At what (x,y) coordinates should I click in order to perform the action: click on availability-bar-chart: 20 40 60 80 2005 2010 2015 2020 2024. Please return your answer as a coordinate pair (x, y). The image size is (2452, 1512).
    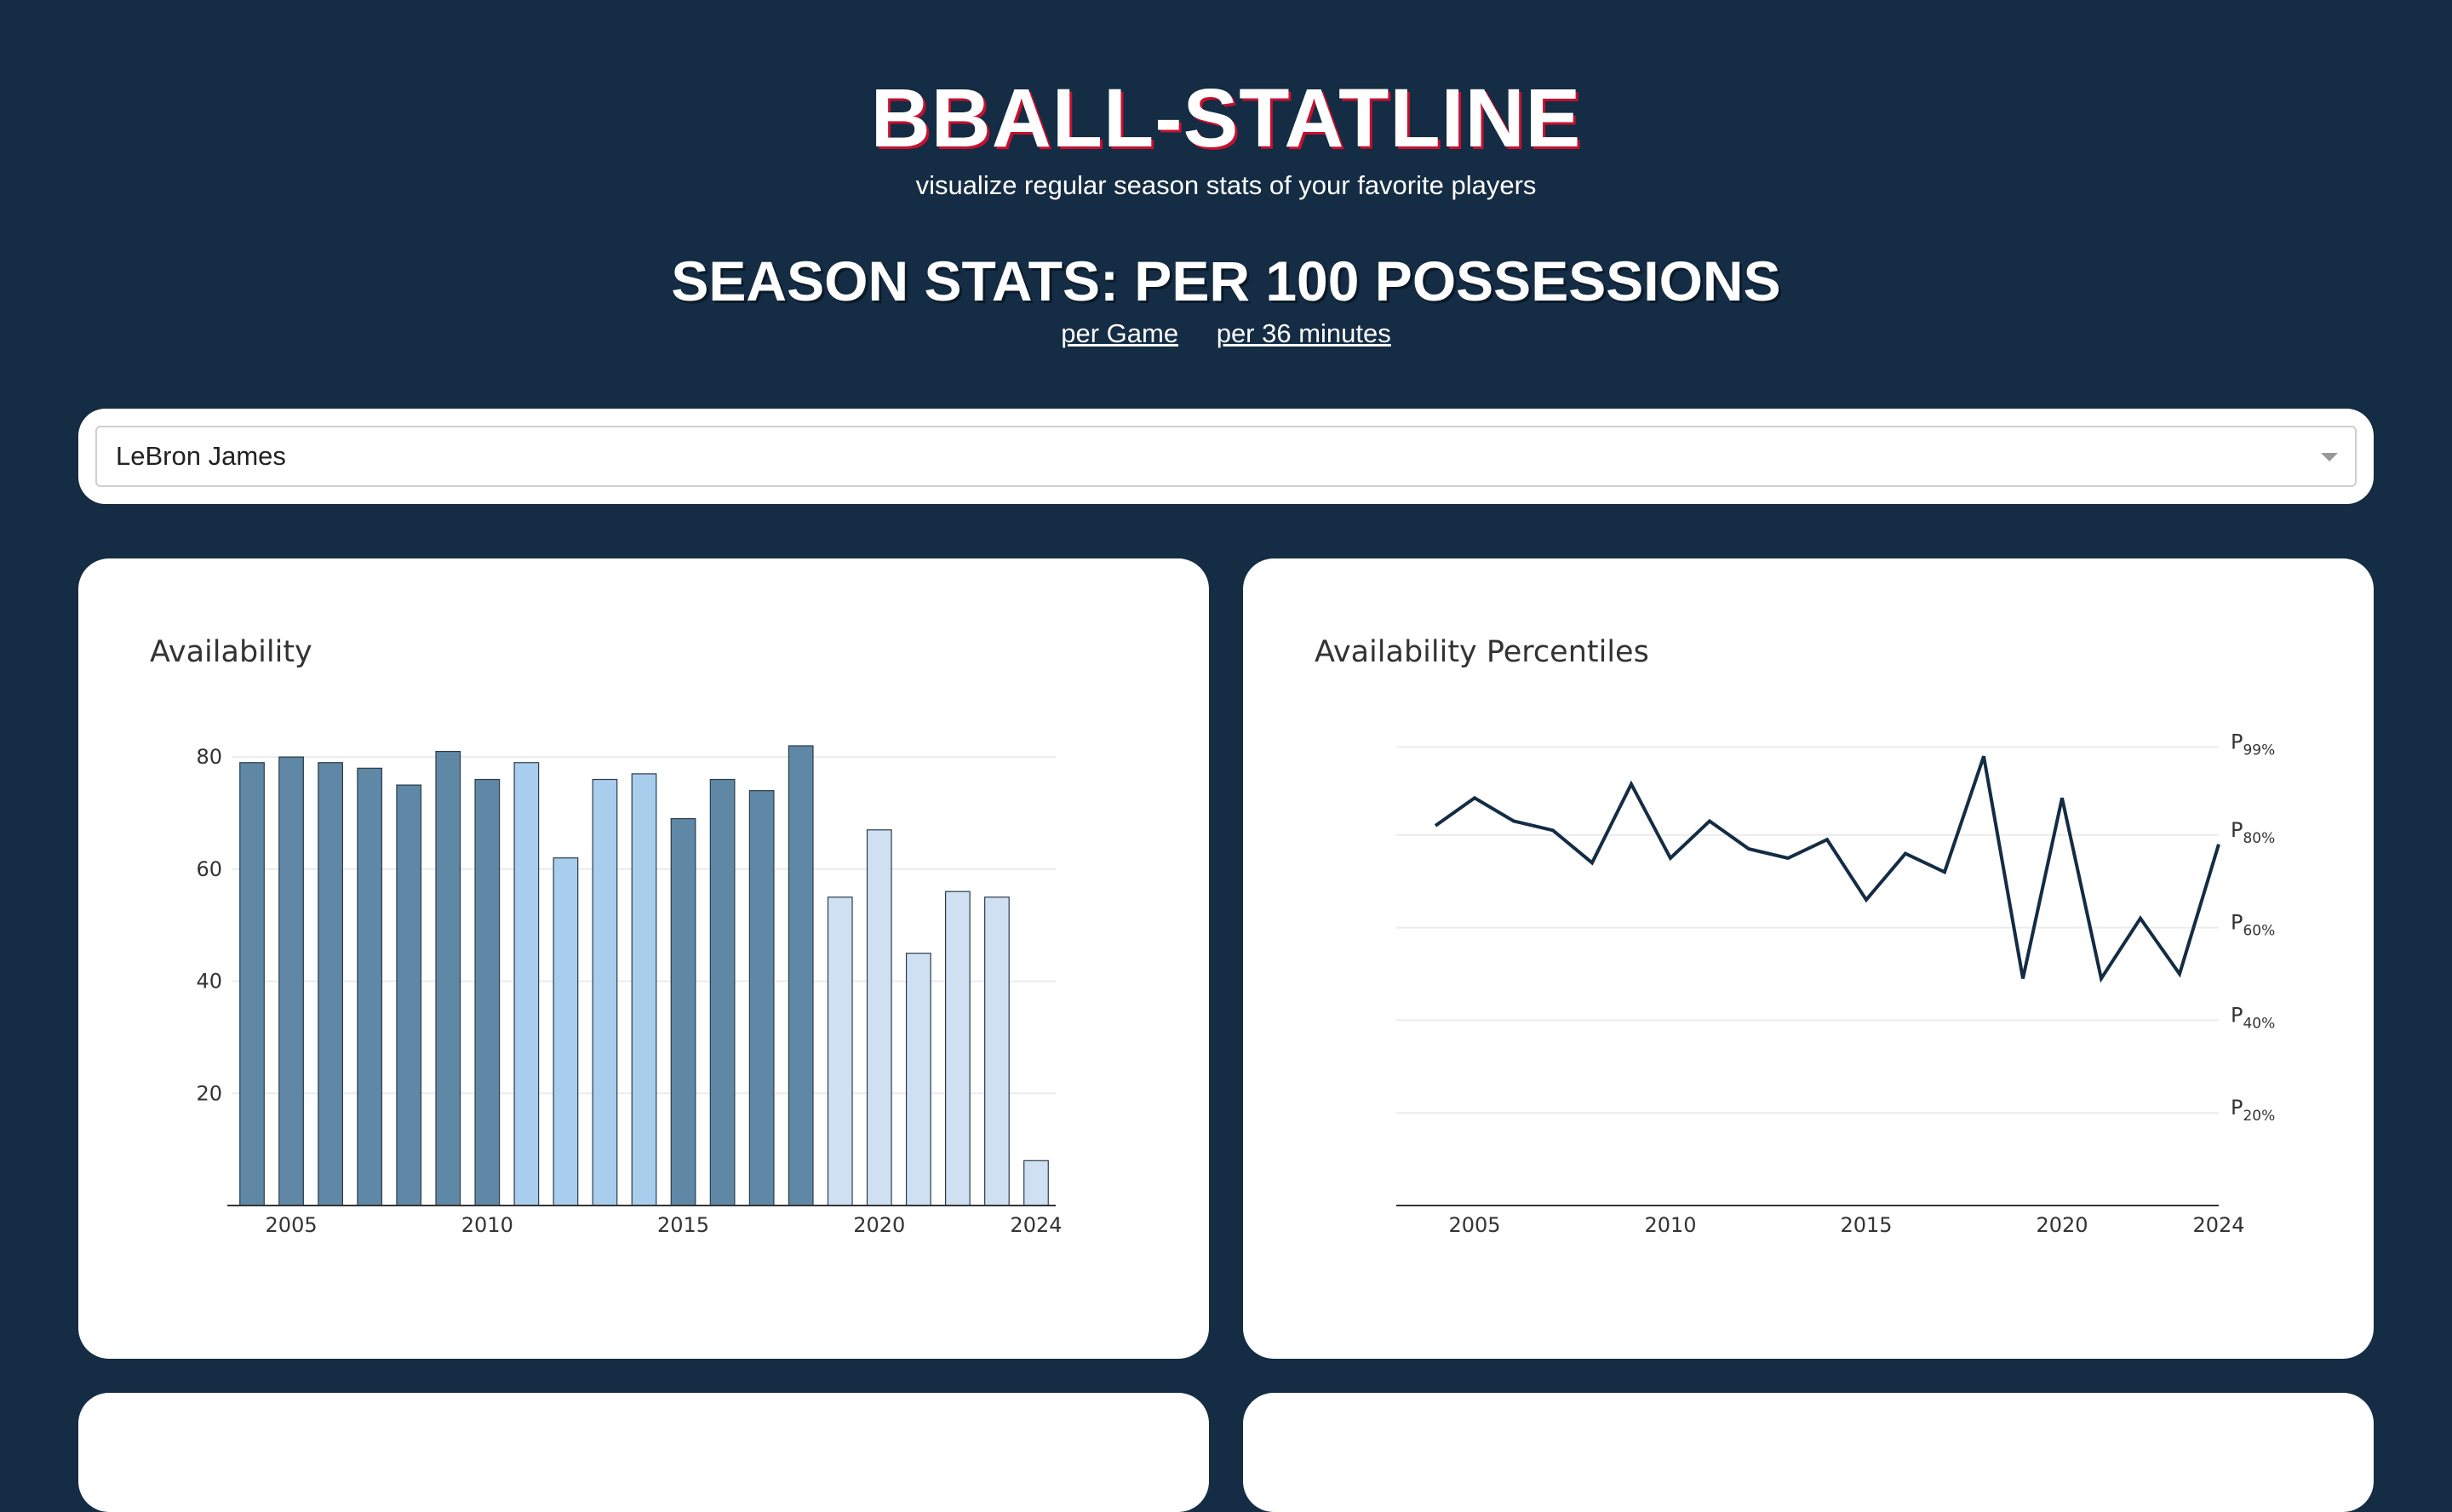
    Looking at the image, I should click on (629, 991).